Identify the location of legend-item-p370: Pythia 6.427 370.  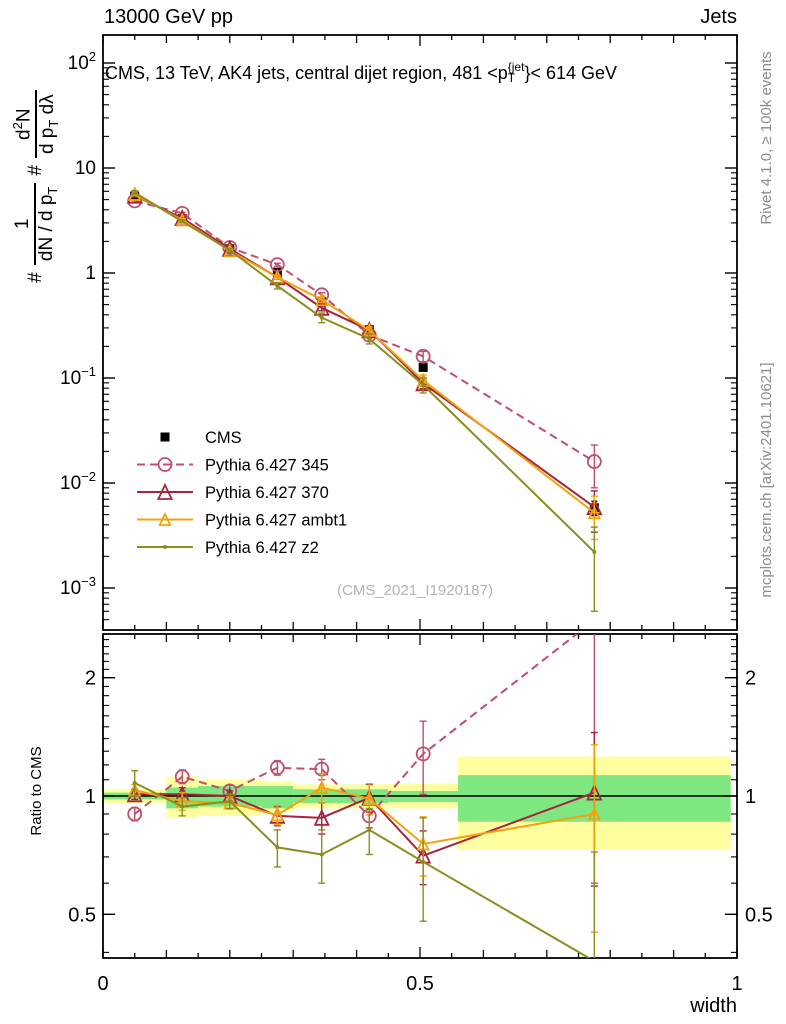
(233, 492).